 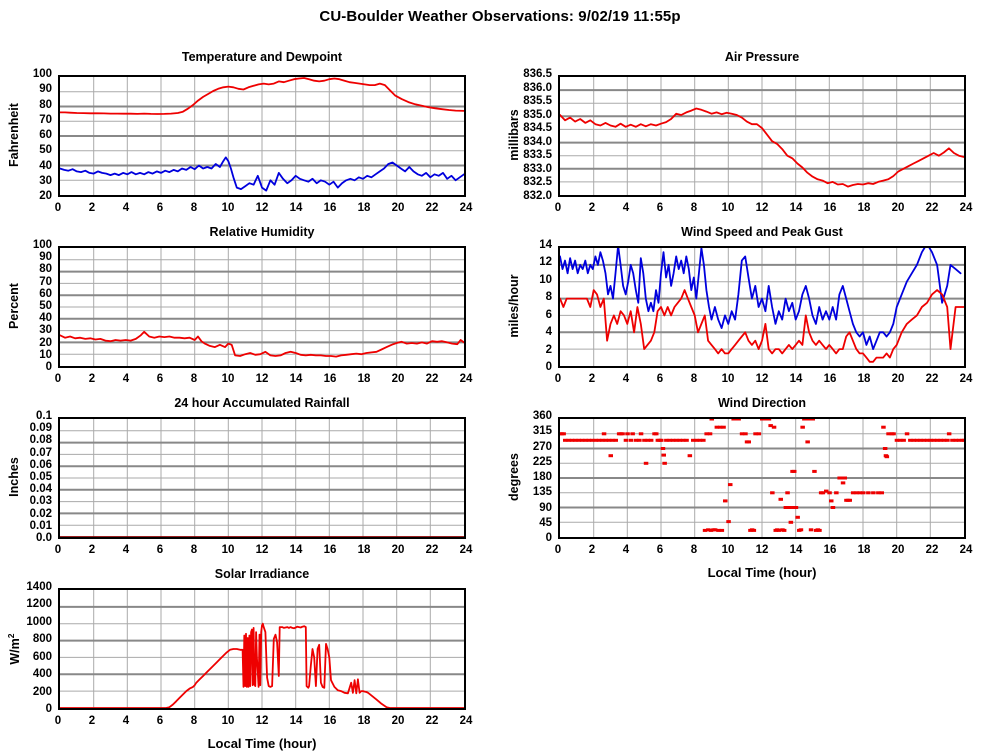 What do you see at coordinates (262, 478) in the screenshot?
I see `plot-area-rainfall` at bounding box center [262, 478].